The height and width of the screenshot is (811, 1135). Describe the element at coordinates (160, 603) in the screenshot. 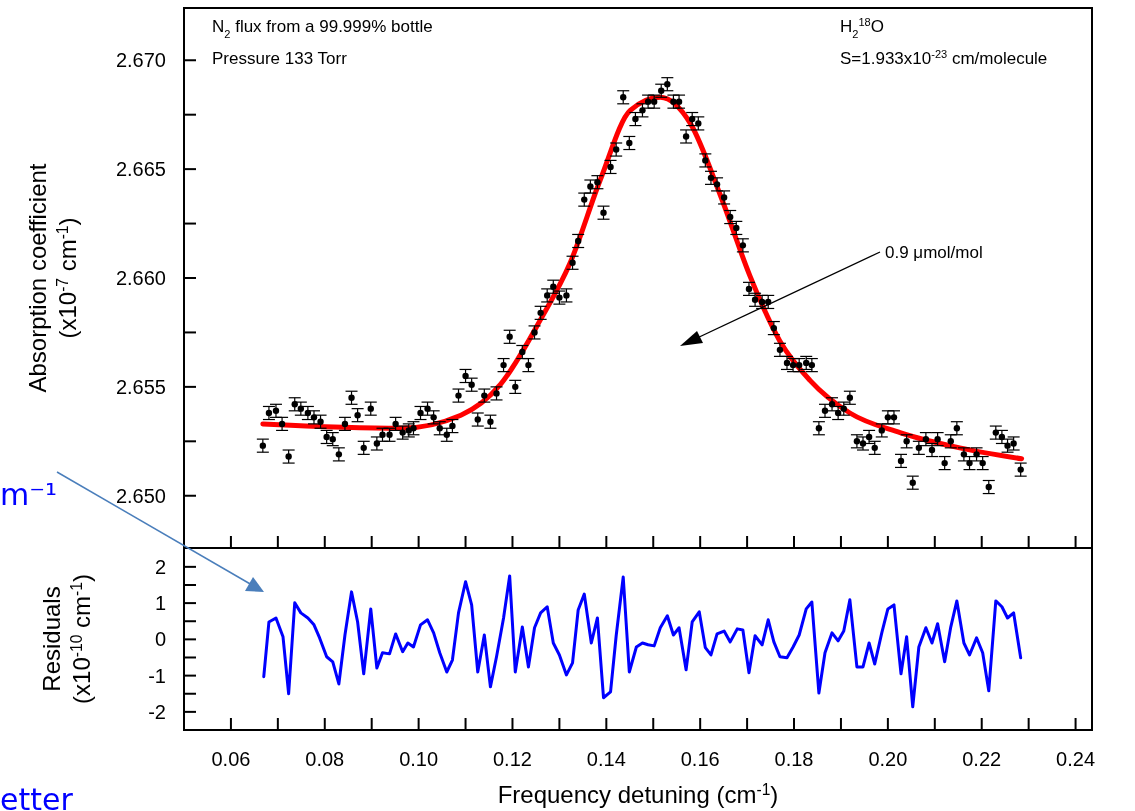

I see `y-tick-label: 1` at that location.